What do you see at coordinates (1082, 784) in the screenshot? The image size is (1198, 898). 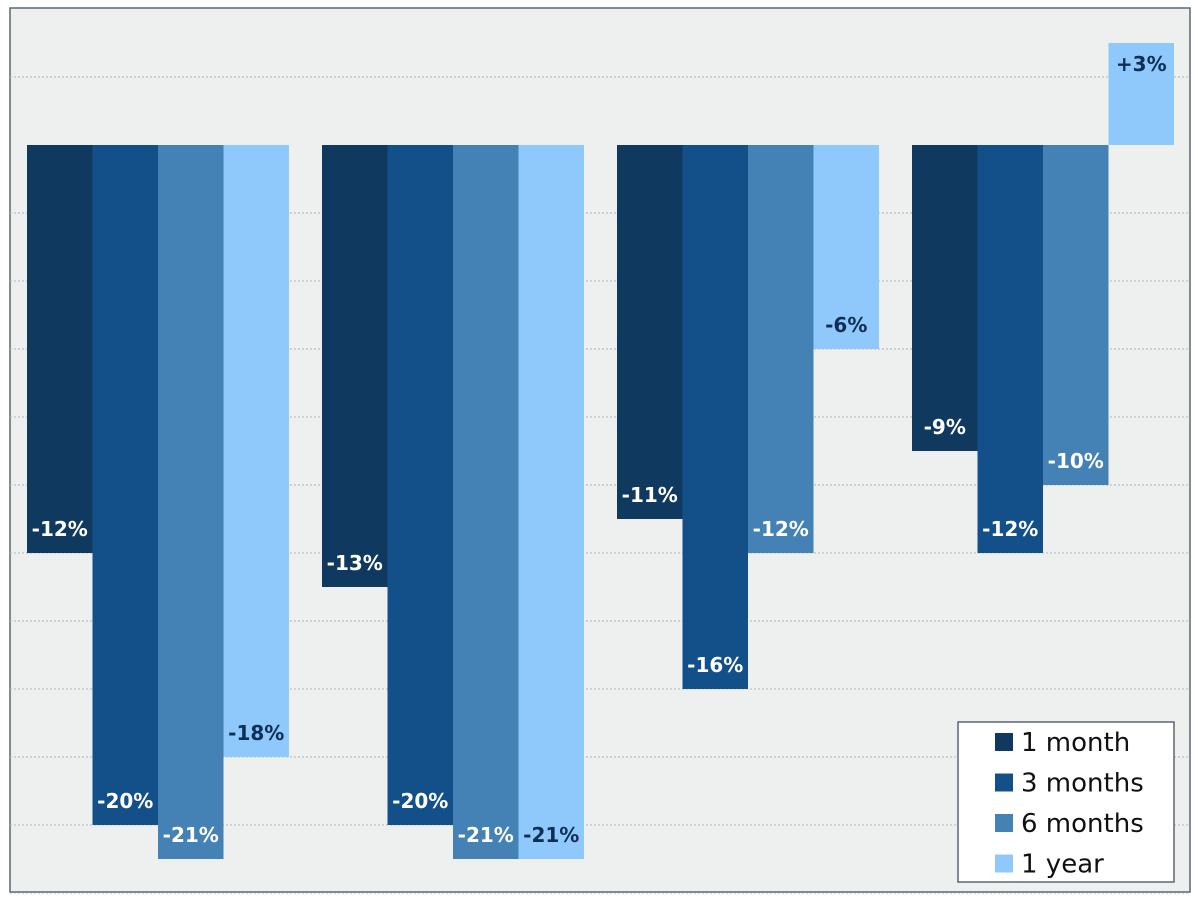 I see `legend-label-3-months: 3 months` at bounding box center [1082, 784].